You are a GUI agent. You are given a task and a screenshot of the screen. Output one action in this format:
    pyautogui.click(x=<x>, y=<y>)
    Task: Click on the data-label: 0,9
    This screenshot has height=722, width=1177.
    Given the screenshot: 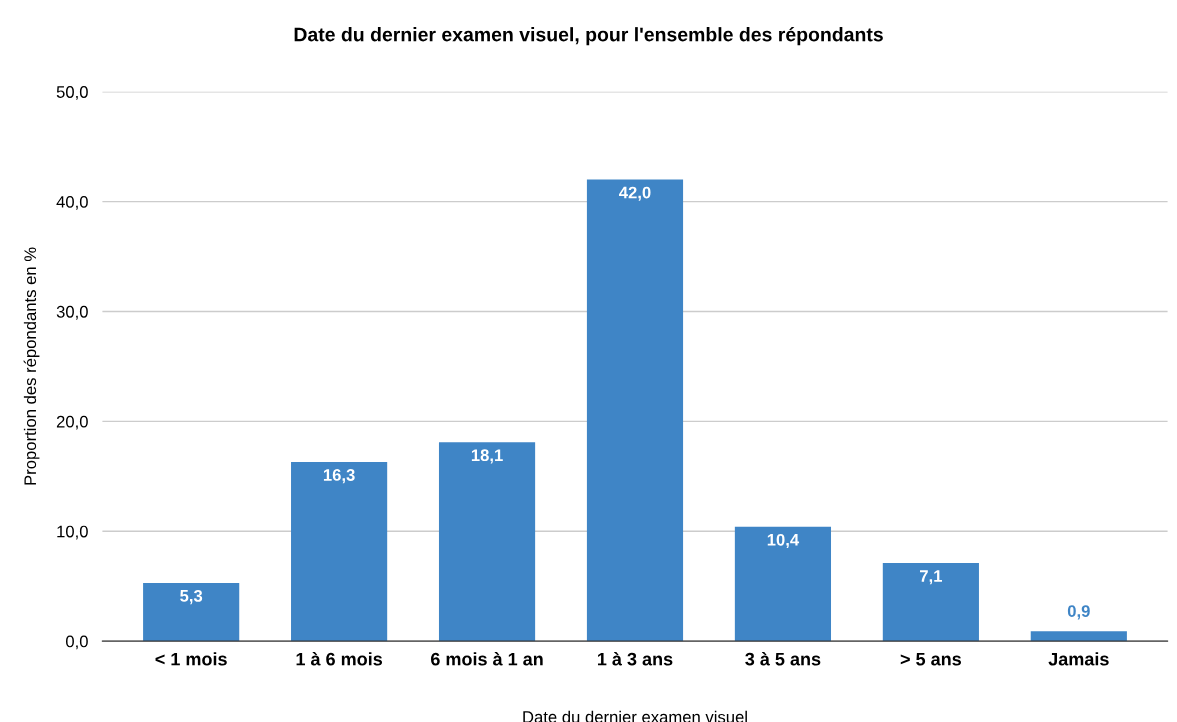 What is the action you would take?
    pyautogui.click(x=1078, y=612)
    